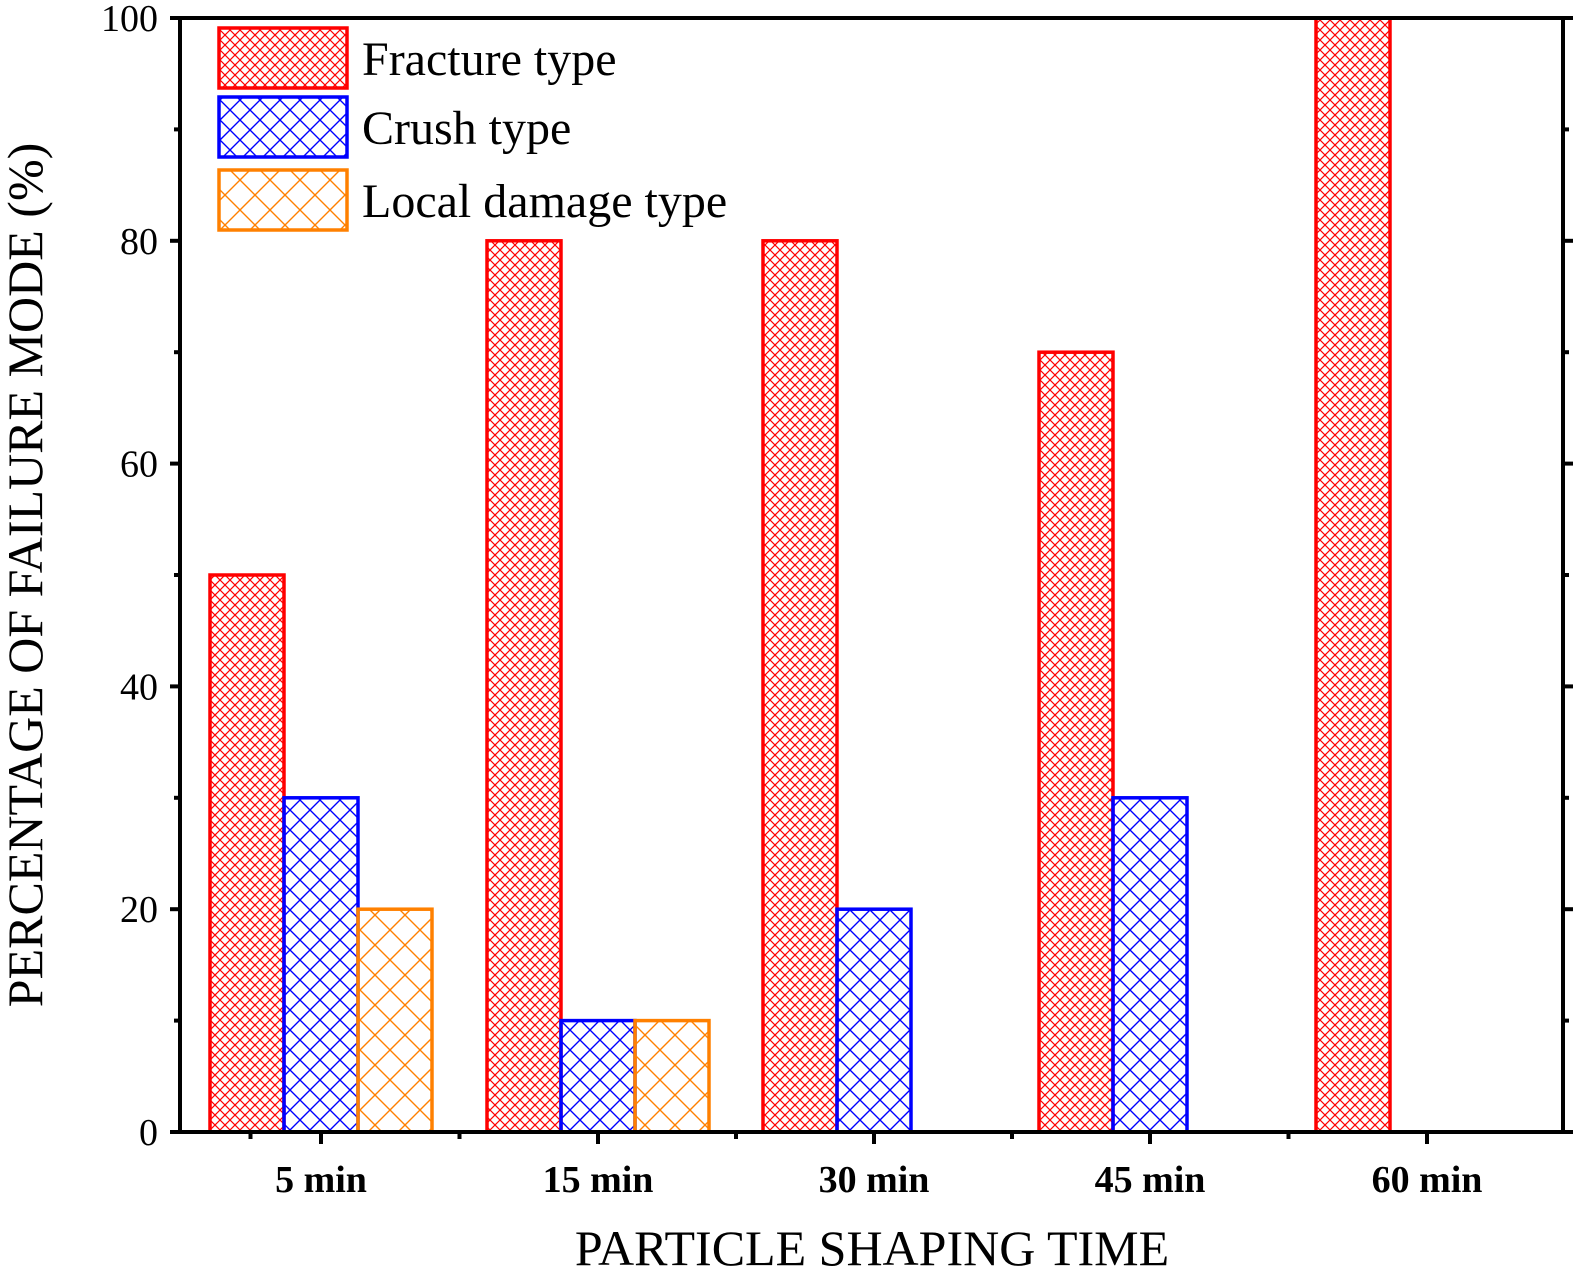 The image size is (1575, 1277). What do you see at coordinates (524, 686) in the screenshot?
I see `bar-fracture-type-15-min` at bounding box center [524, 686].